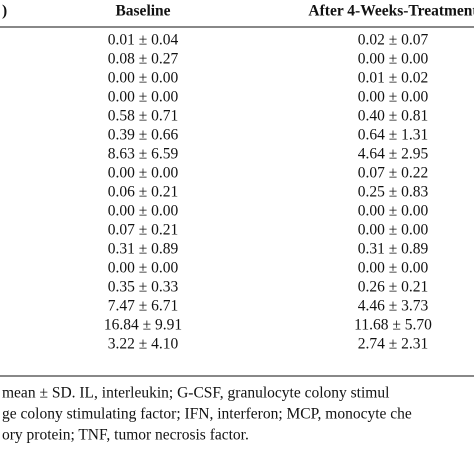 The height and width of the screenshot is (474, 474). I want to click on table-cell: 0.64 ± 1.31, so click(393, 135).